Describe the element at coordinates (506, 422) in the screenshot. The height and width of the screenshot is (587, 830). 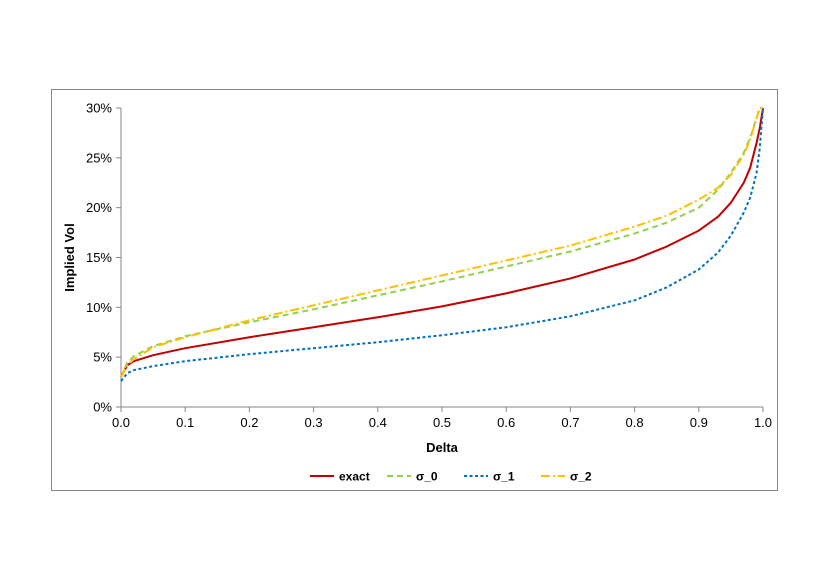
I see `x-tick-label: 0.6` at that location.